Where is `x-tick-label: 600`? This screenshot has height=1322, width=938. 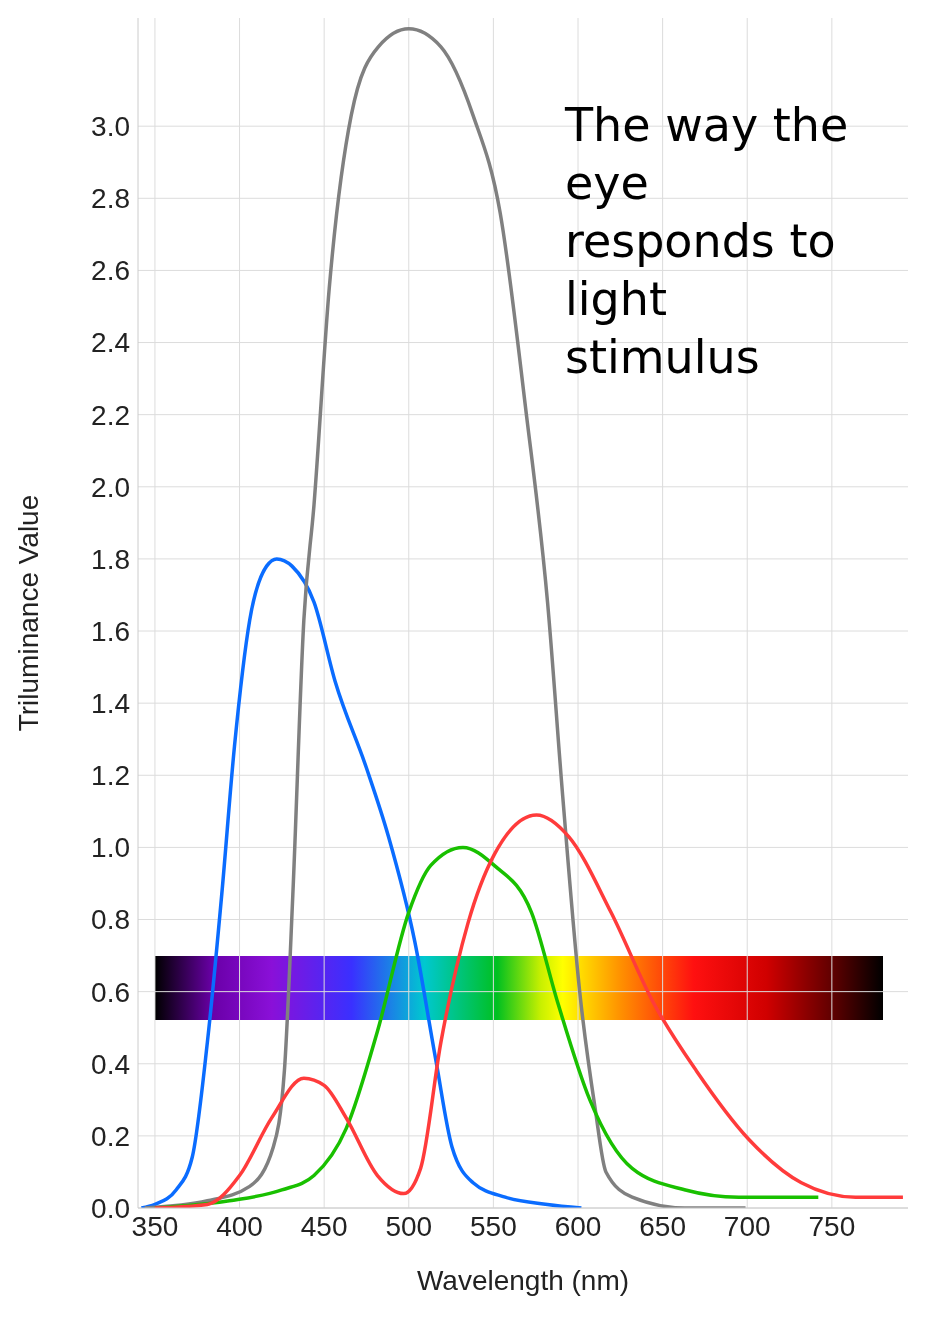 x-tick-label: 600 is located at coordinates (578, 1226).